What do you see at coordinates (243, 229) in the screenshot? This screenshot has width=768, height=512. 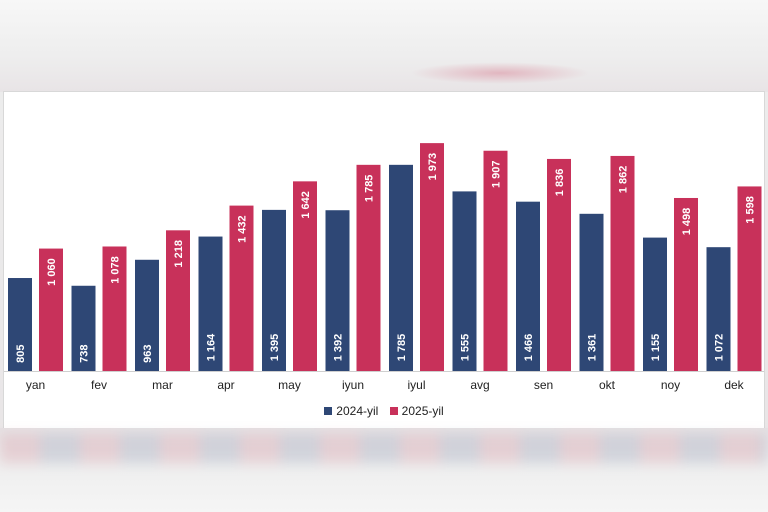 I see `data-label-2025-apr: 1 432` at bounding box center [243, 229].